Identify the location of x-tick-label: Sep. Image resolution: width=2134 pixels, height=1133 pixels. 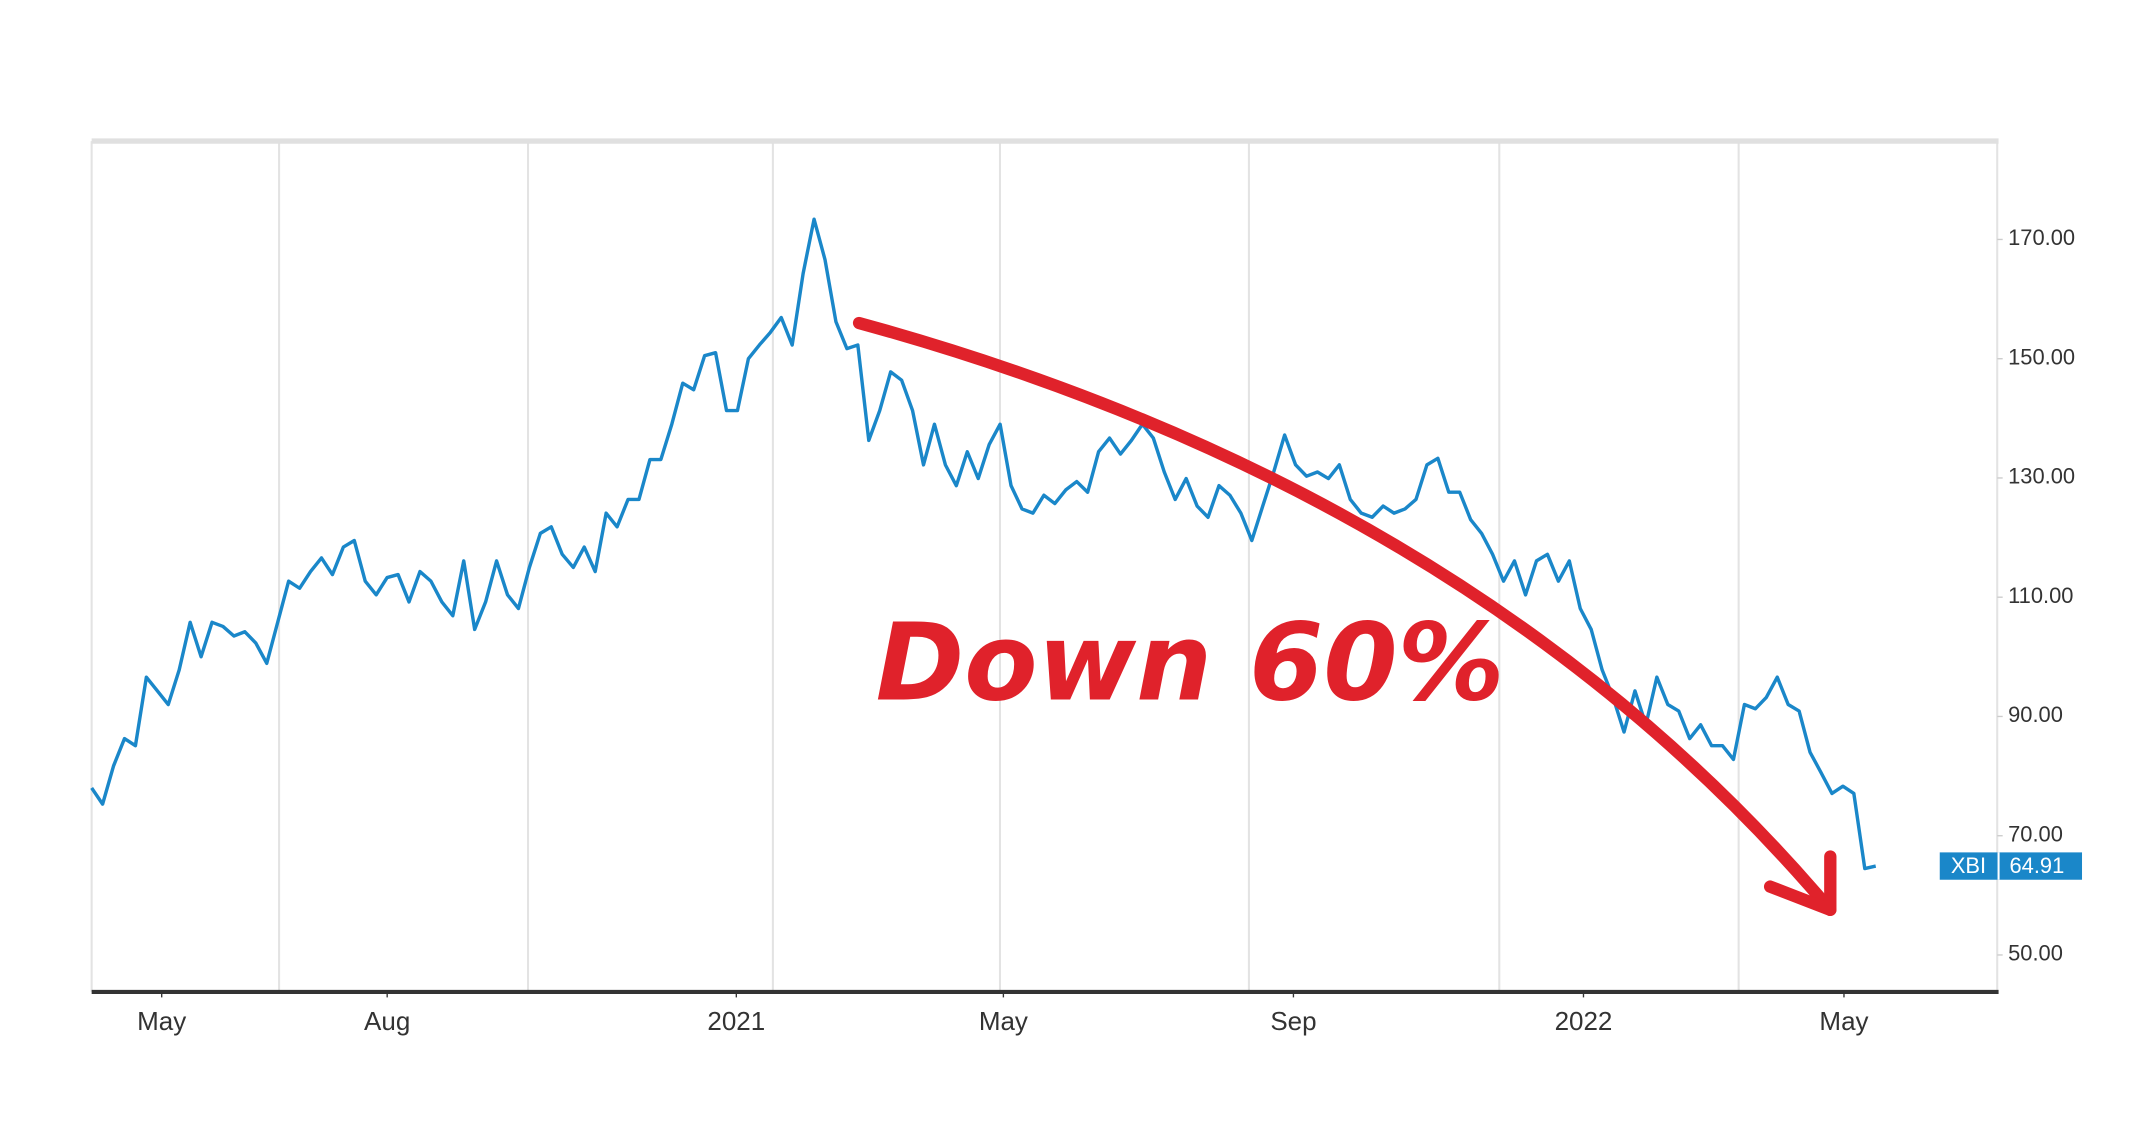
(1293, 1021).